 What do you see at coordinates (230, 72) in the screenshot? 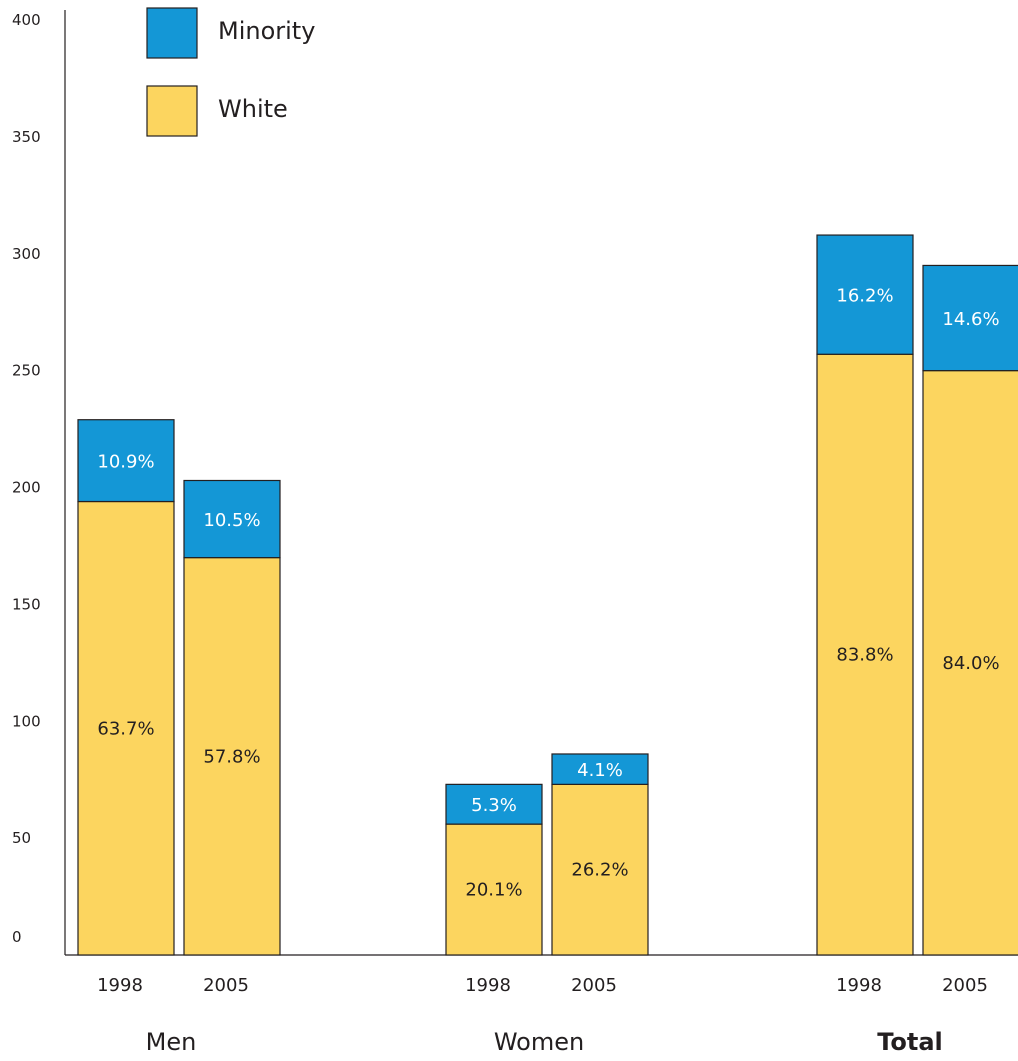
I see `chart-legend: Minority White` at bounding box center [230, 72].